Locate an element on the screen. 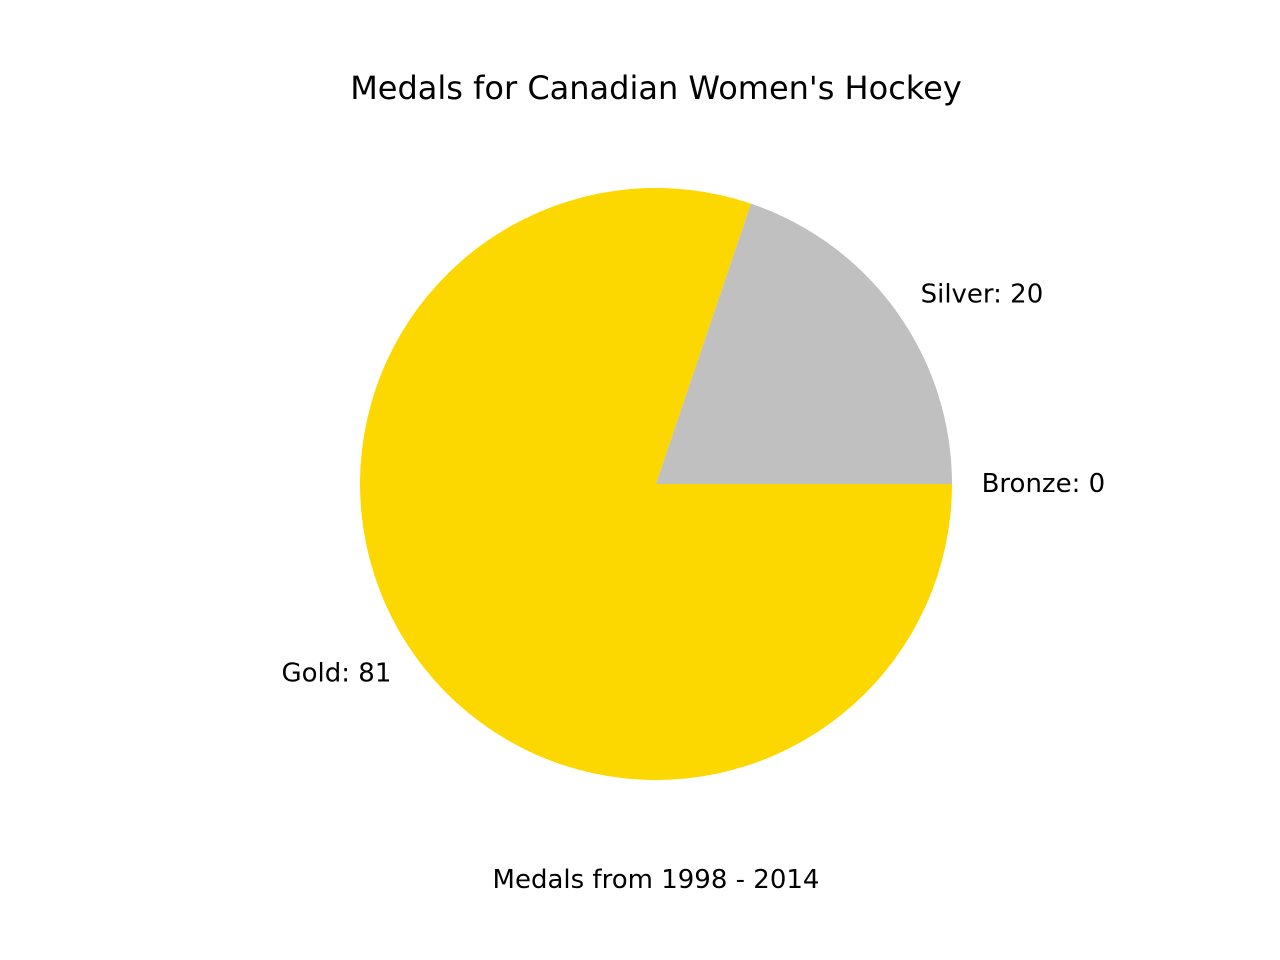 The width and height of the screenshot is (1280, 960). slice-label-gold: Gold: 81 is located at coordinates (337, 674).